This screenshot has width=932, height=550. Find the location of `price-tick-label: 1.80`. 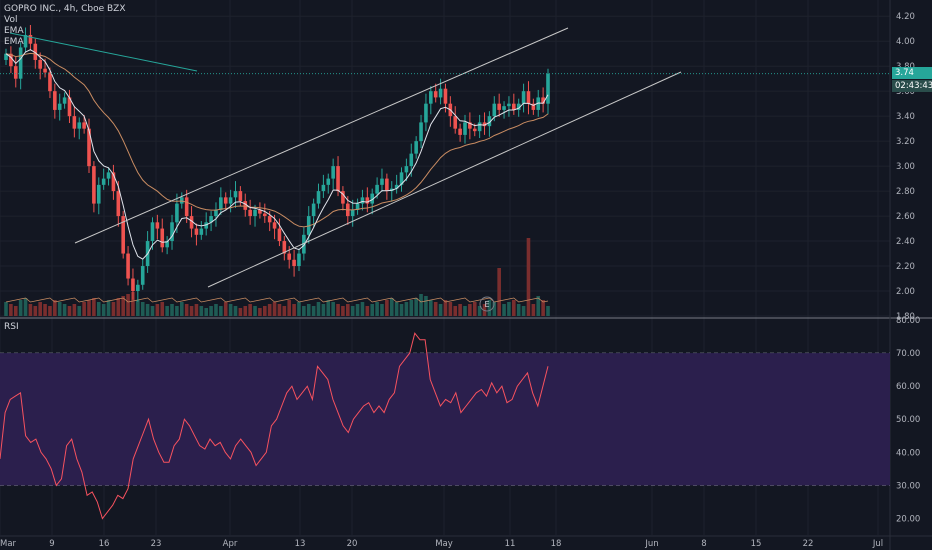

price-tick-label: 1.80 is located at coordinates (905, 317).